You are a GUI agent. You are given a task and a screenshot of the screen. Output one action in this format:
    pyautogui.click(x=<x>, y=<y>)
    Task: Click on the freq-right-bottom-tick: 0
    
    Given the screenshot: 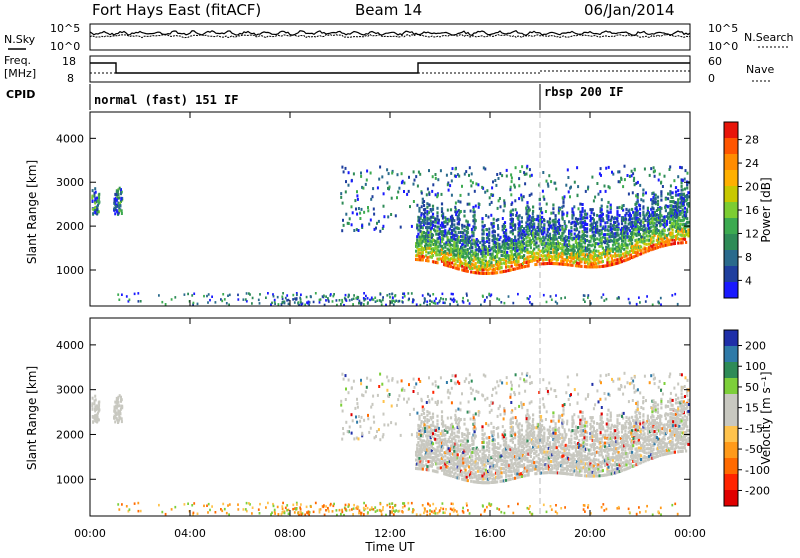 What is the action you would take?
    pyautogui.click(x=711, y=78)
    